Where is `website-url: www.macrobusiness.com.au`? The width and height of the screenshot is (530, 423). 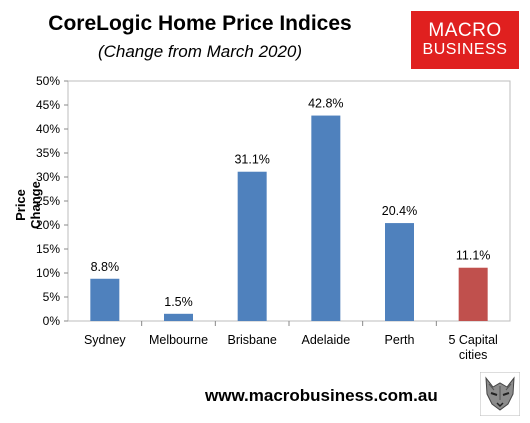
website-url: www.macrobusiness.com.au is located at coordinates (321, 395).